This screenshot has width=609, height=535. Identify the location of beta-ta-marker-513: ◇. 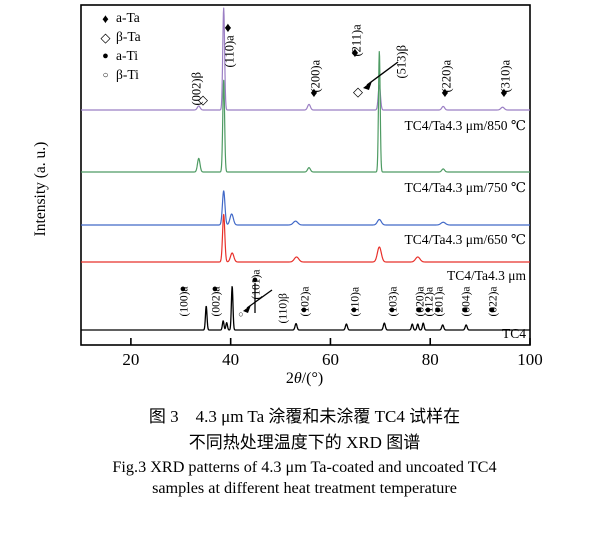
(358, 91).